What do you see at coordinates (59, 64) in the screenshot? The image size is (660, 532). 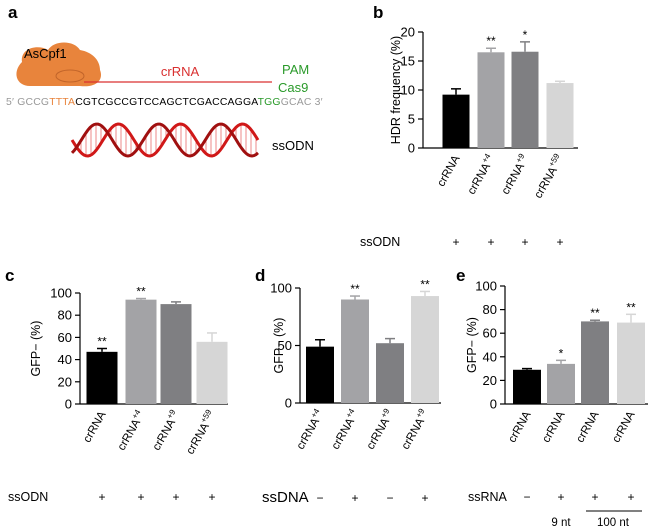 I see `protein-shape` at bounding box center [59, 64].